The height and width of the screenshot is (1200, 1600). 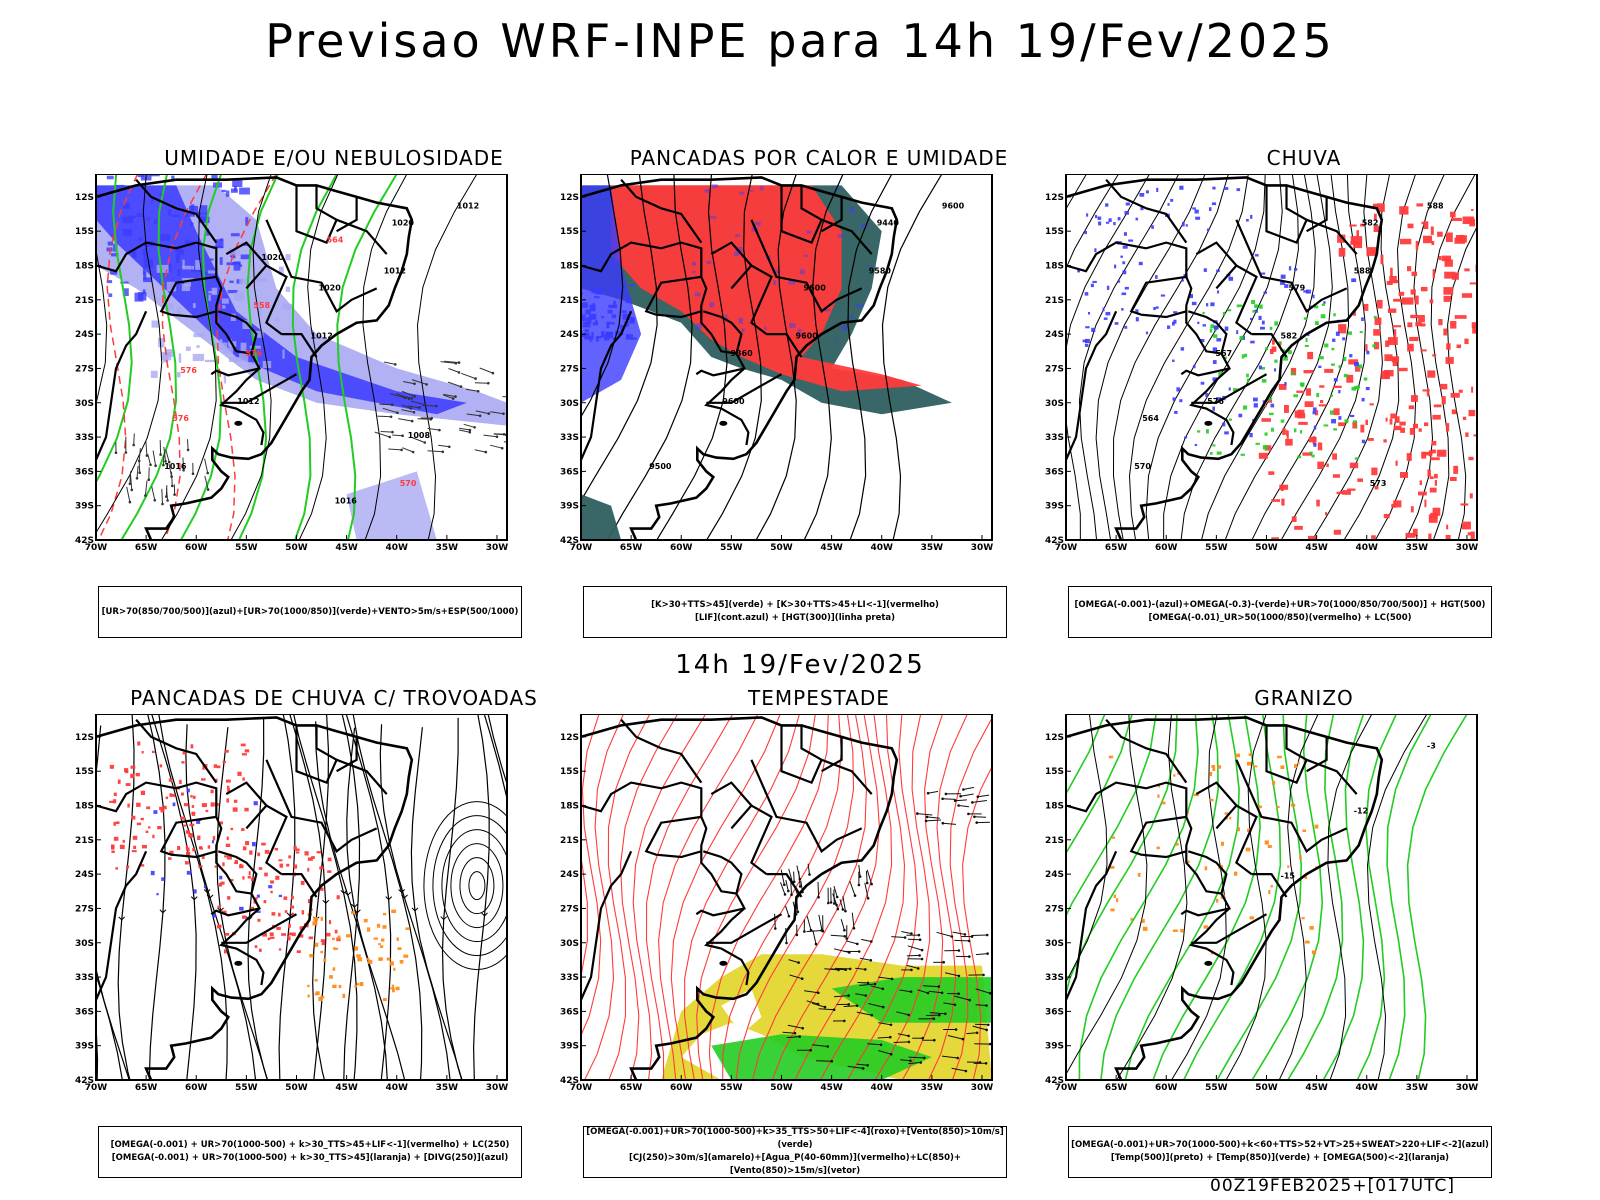 I want to click on lat-tick-label: 39S, so click(x=569, y=1047).